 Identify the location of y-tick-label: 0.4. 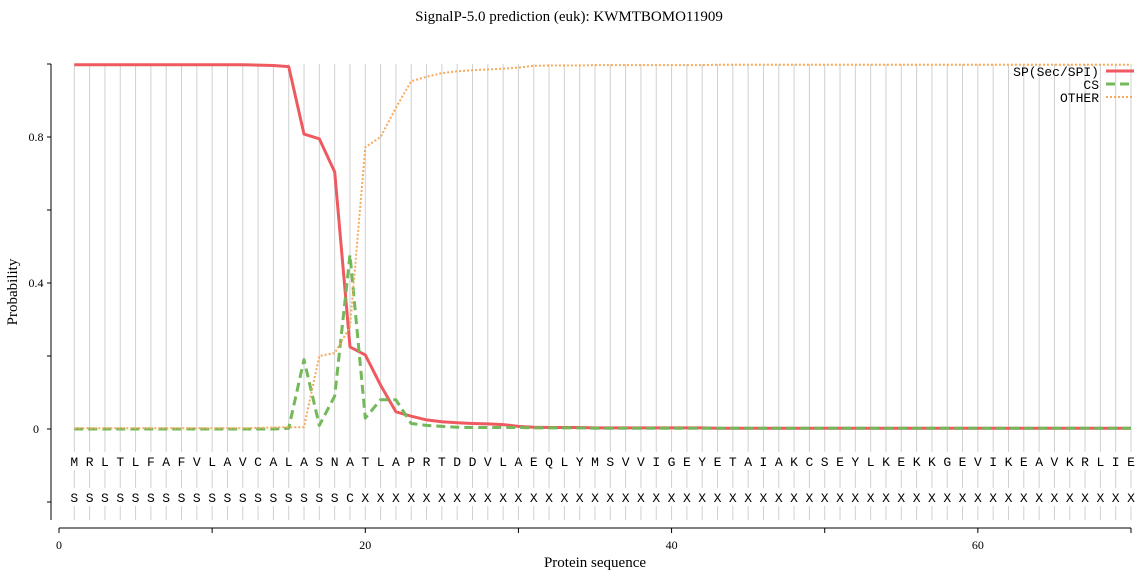
(36, 283).